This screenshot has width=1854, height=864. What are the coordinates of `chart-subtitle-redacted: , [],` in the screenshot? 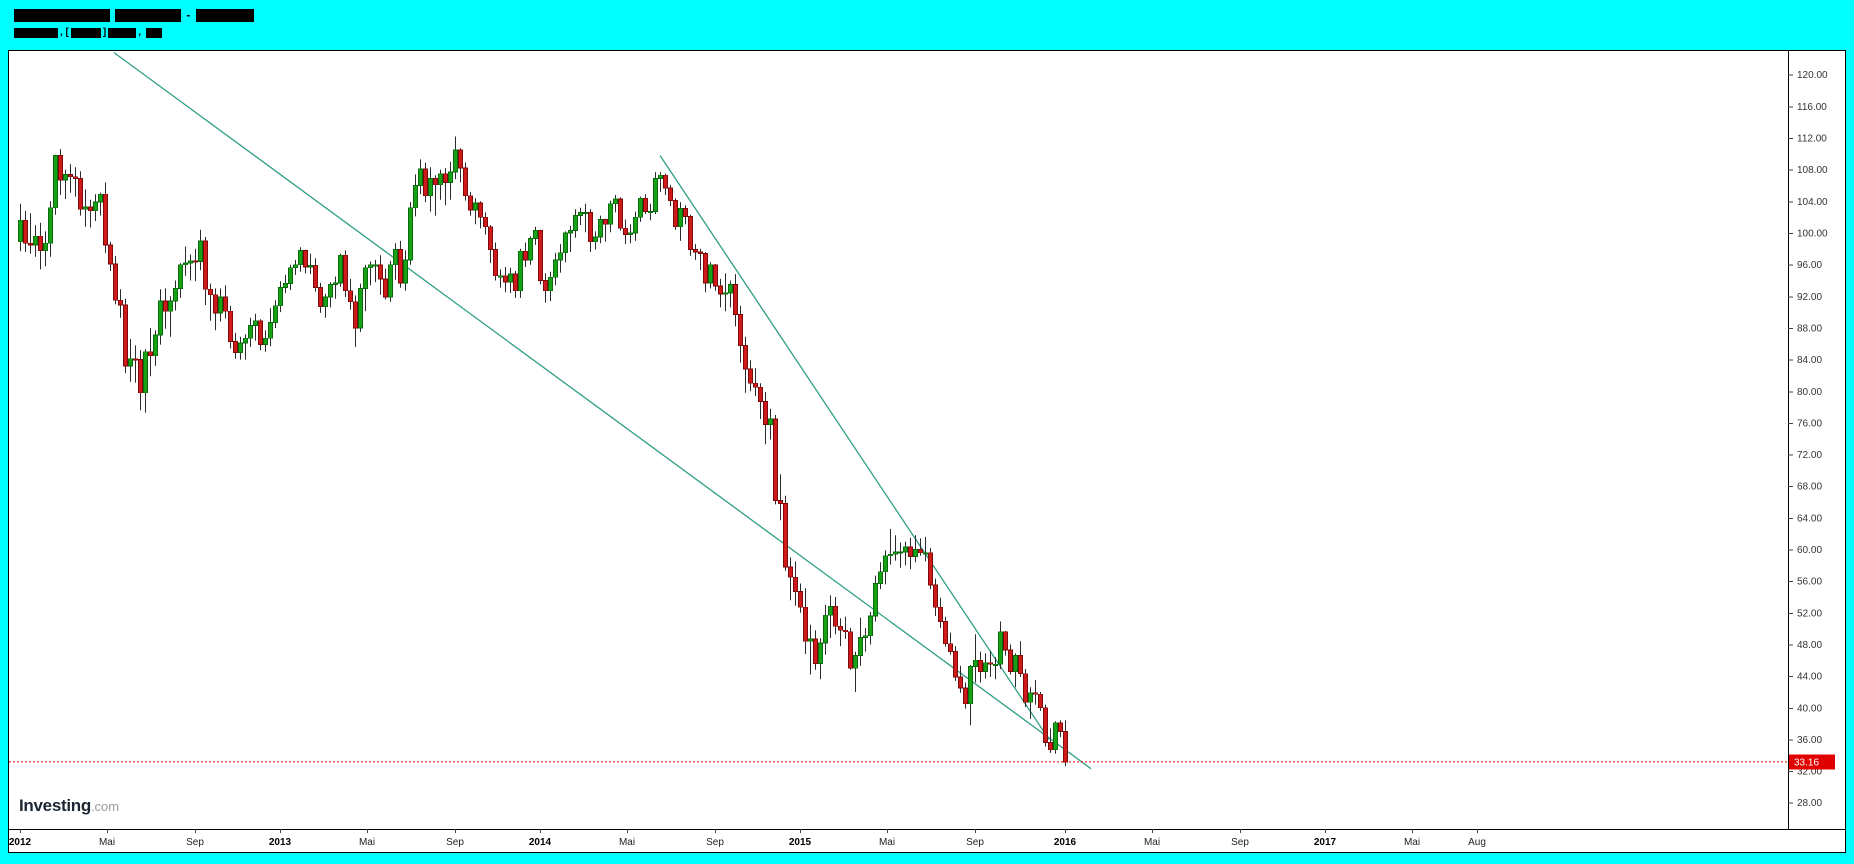 It's located at (134, 32).